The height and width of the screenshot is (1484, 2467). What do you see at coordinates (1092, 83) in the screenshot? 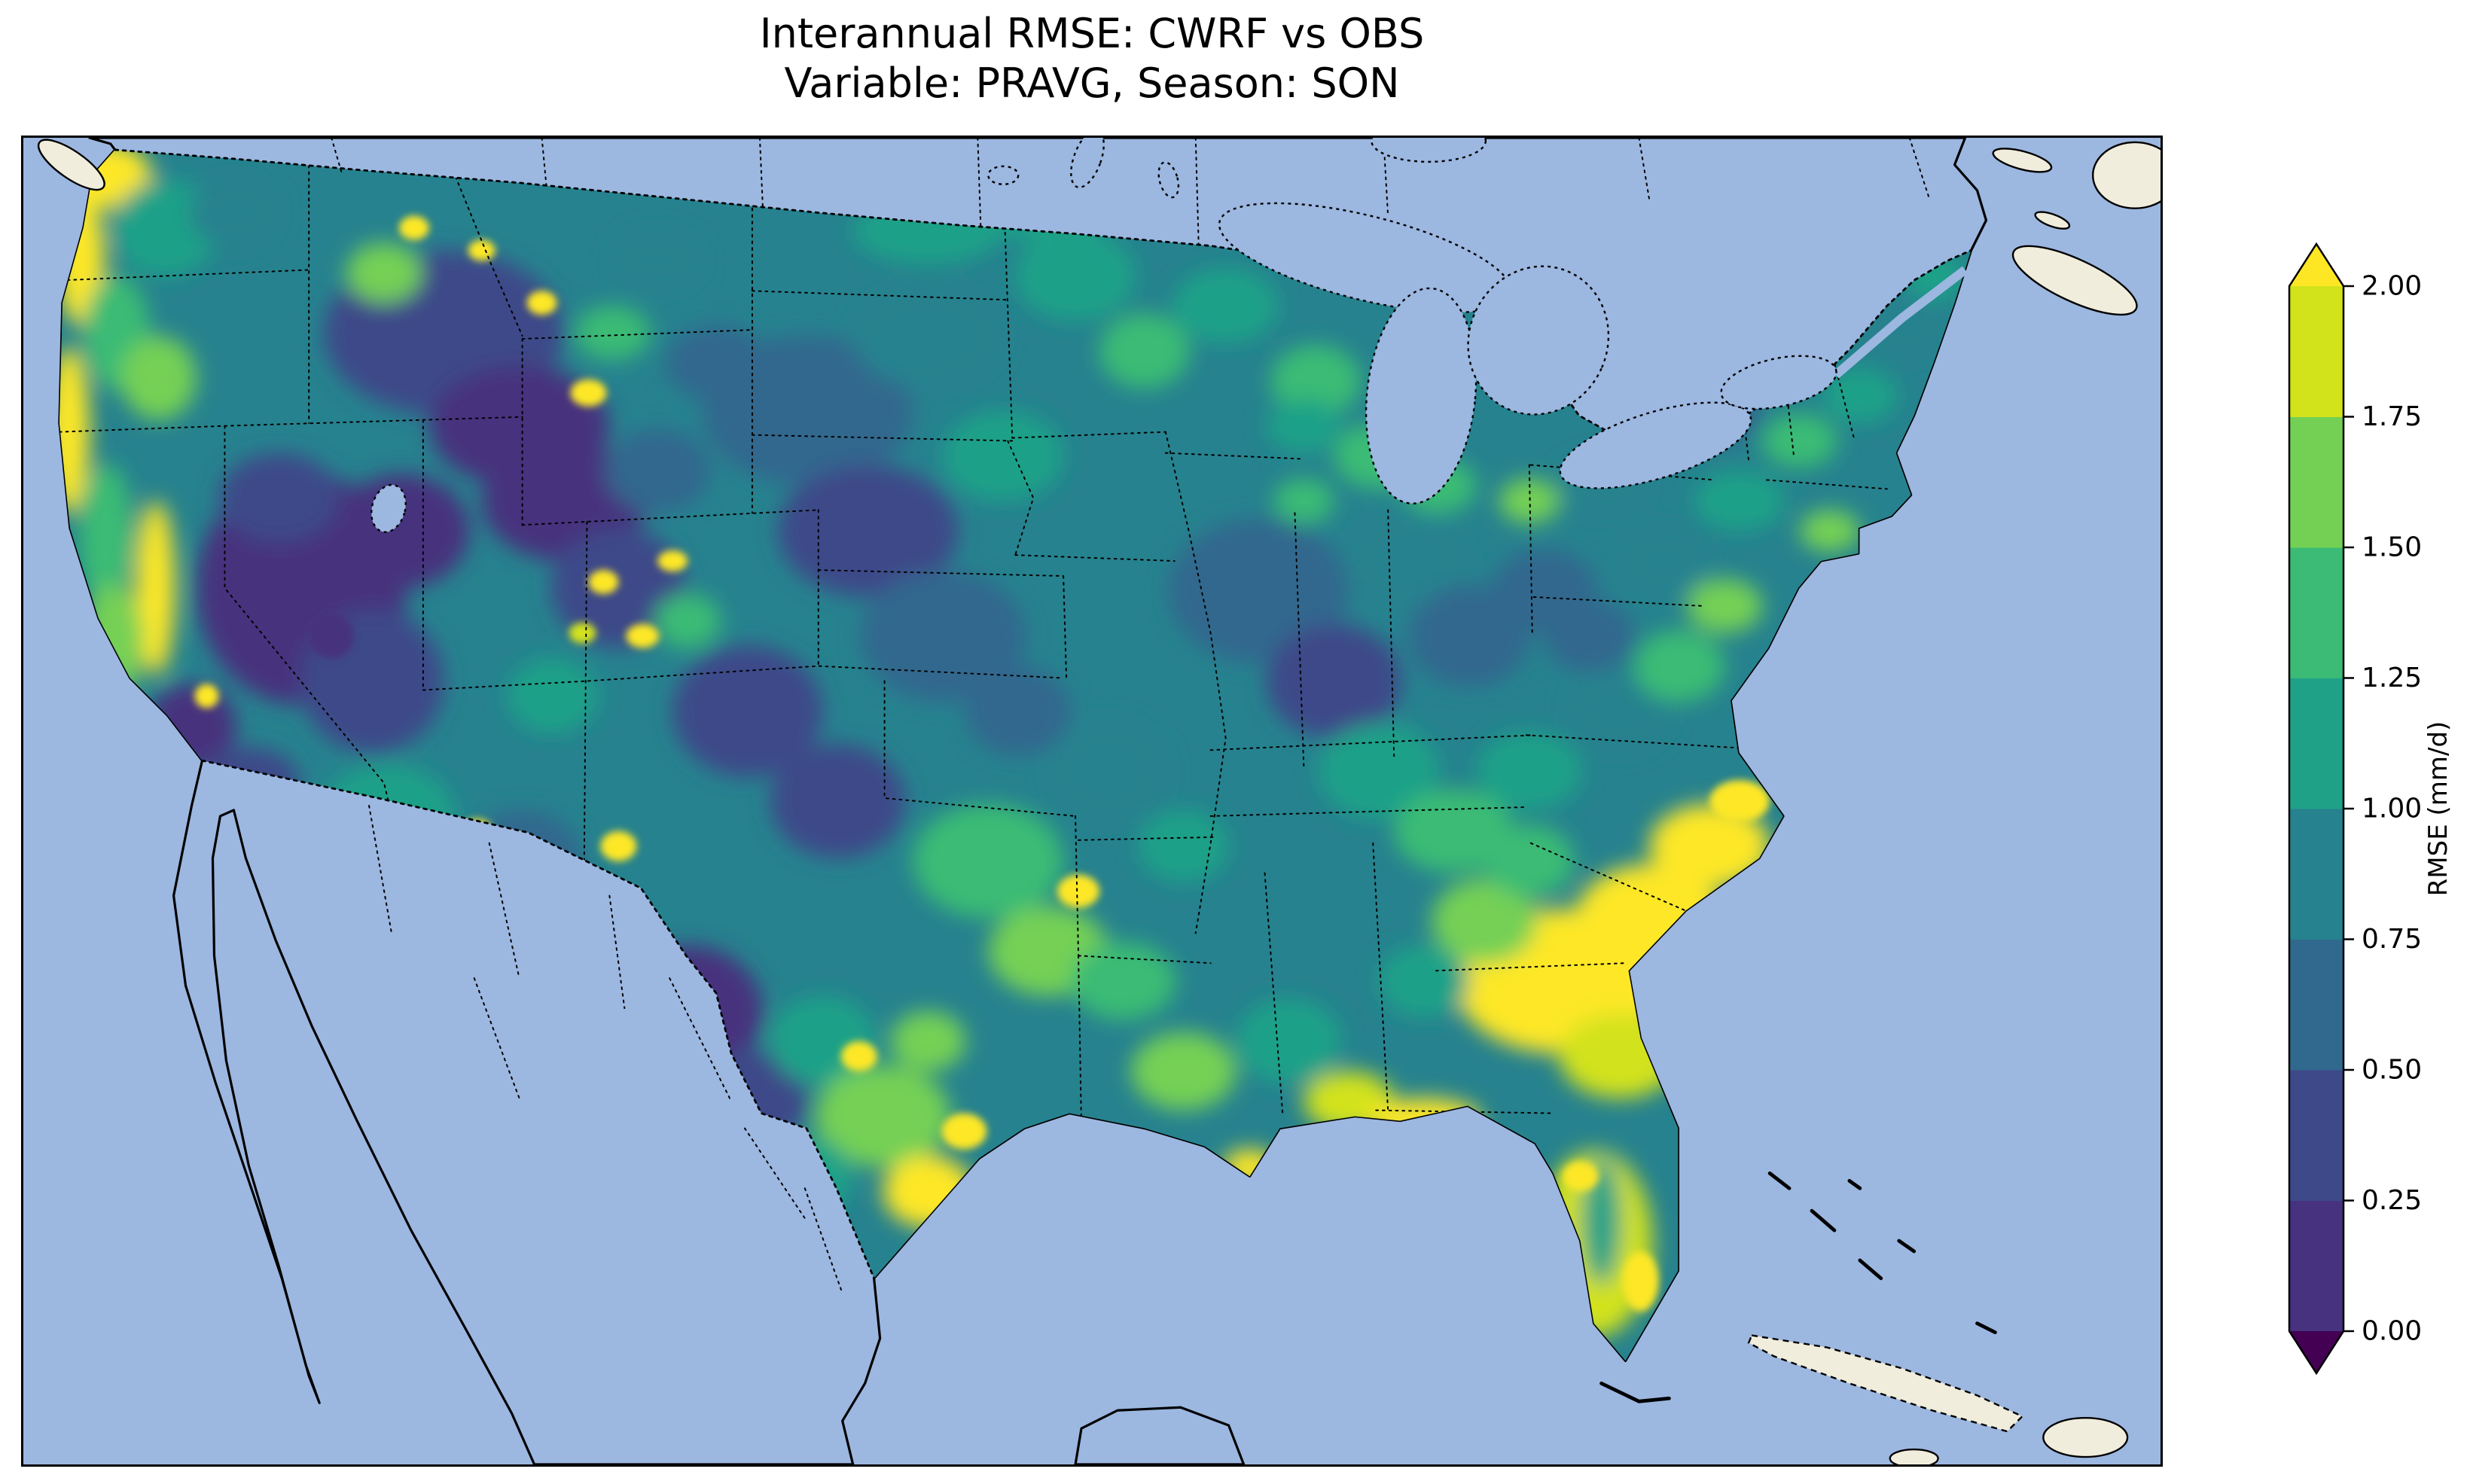
I see `figure-title-line2: Variable: PRAVG, Season: SON` at bounding box center [1092, 83].